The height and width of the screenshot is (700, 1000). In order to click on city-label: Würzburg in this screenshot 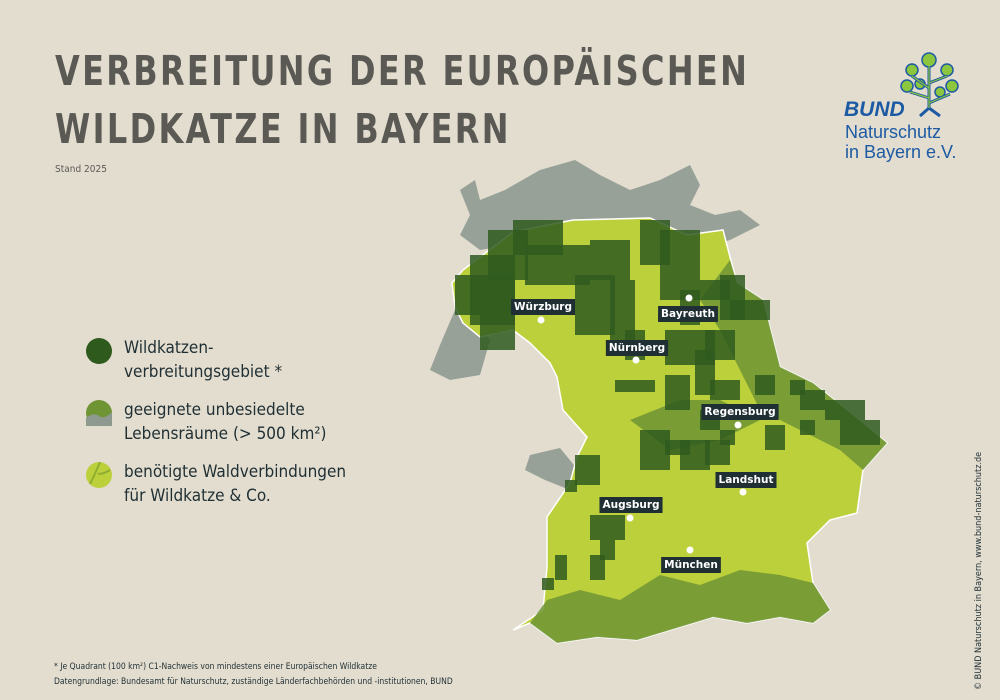, I will do `click(543, 307)`.